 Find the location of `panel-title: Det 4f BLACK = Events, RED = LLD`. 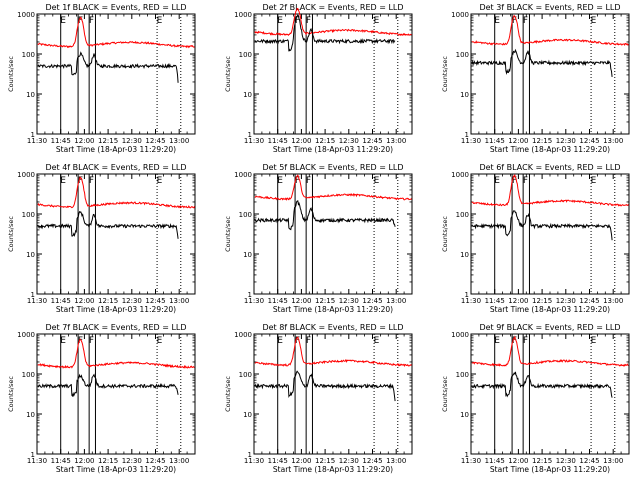

panel-title: Det 4f BLACK = Events, RED = LLD is located at coordinates (115, 167).